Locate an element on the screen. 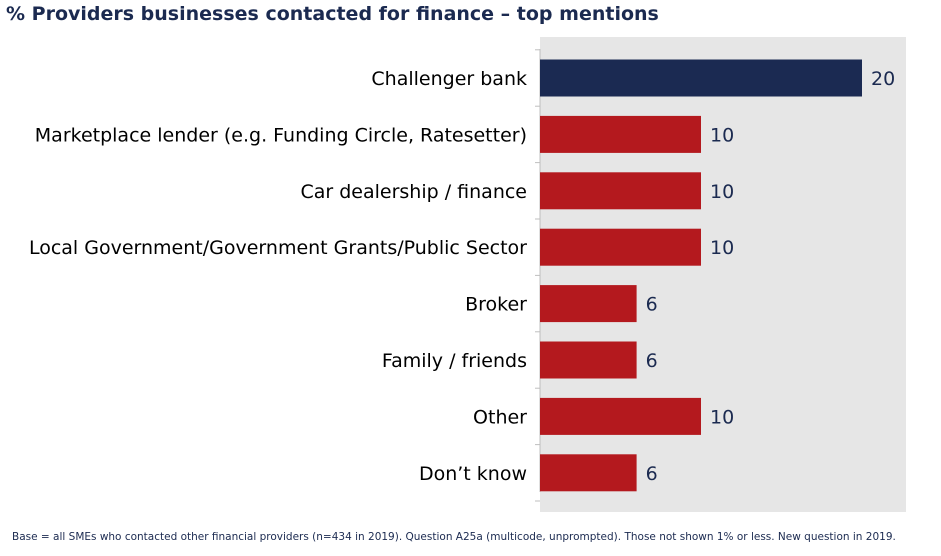  category-label: Other is located at coordinates (500, 417).